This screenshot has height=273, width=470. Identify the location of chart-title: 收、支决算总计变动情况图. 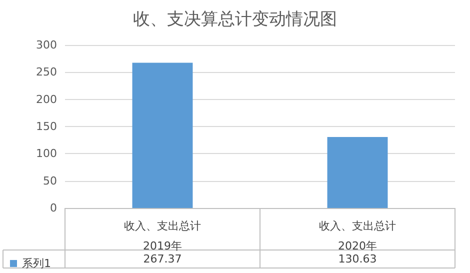
(235, 20).